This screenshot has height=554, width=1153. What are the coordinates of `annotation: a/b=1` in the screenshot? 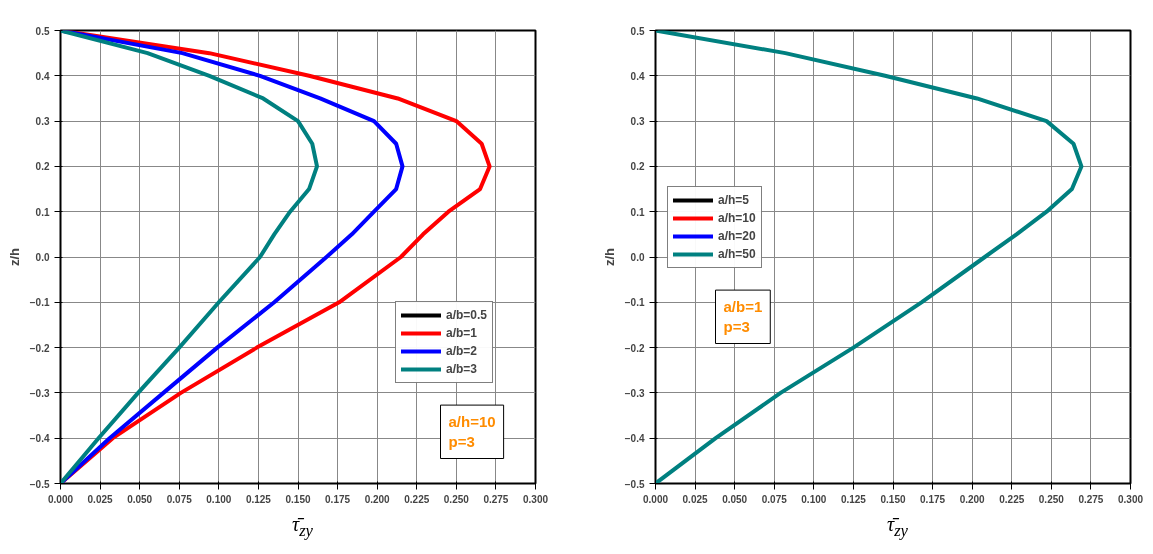 It's located at (743, 307).